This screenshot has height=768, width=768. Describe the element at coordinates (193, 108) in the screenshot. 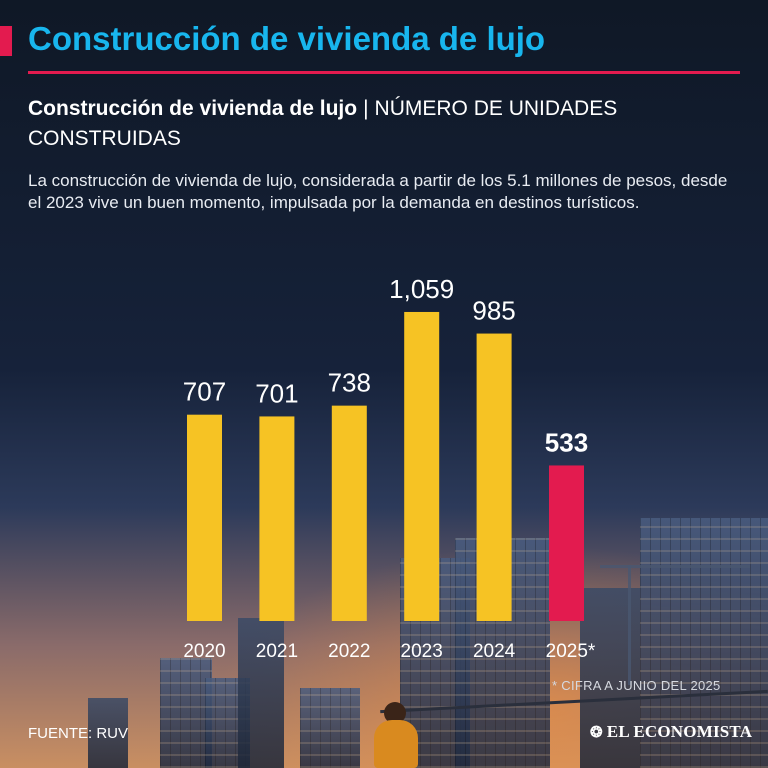

I see `subtitle-bold: Construcción de vivienda de lujo` at that location.